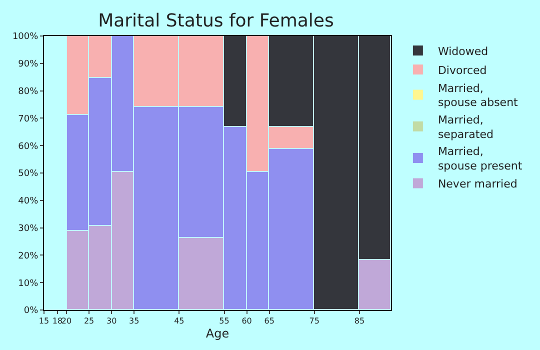  What do you see at coordinates (247, 321) in the screenshot?
I see `x-tick-label: 60` at bounding box center [247, 321].